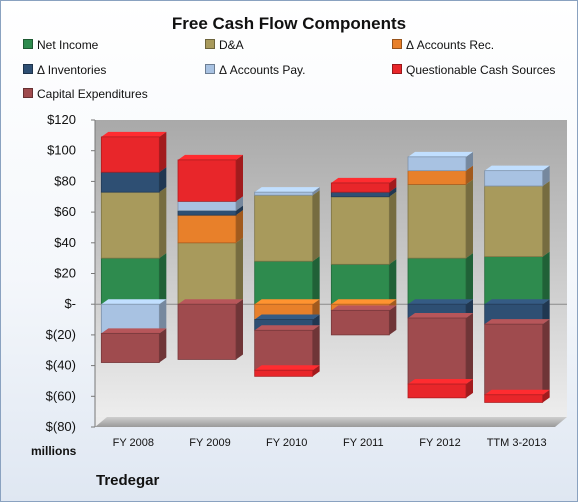 This screenshot has height=502, width=578. What do you see at coordinates (61, 150) in the screenshot?
I see `y-tick-label: $100` at bounding box center [61, 150].